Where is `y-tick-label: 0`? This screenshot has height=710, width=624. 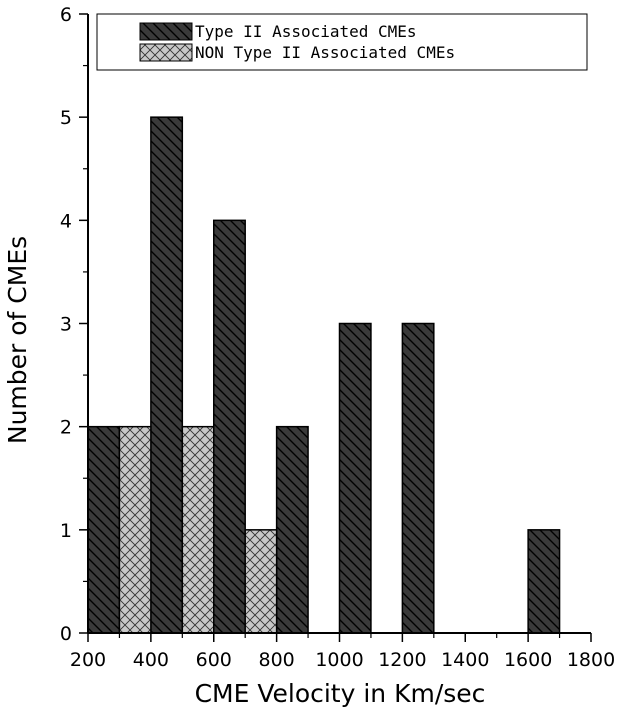 y-tick-label: 0 is located at coordinates (66, 634).